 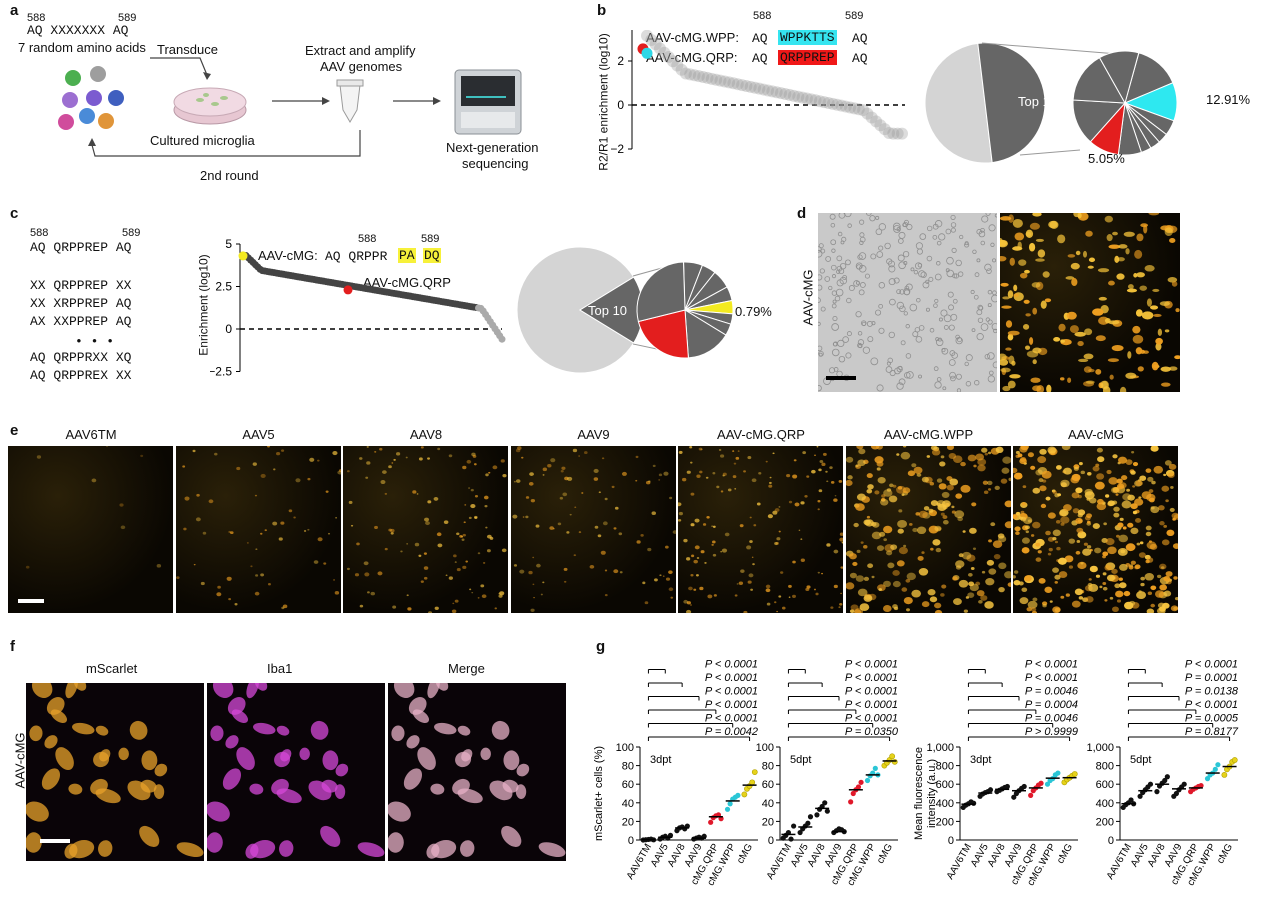 What do you see at coordinates (1050, 152) in the screenshot?
I see `b-connector` at bounding box center [1050, 152].